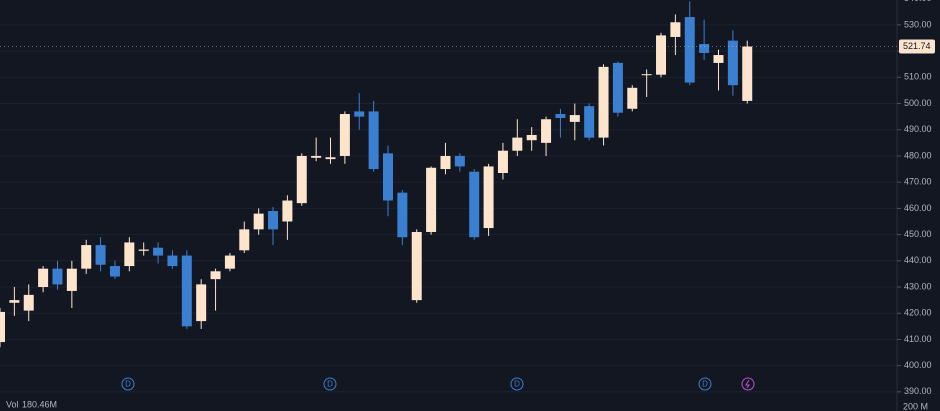  I want to click on y-tick-label: 400.00, so click(918, 365).